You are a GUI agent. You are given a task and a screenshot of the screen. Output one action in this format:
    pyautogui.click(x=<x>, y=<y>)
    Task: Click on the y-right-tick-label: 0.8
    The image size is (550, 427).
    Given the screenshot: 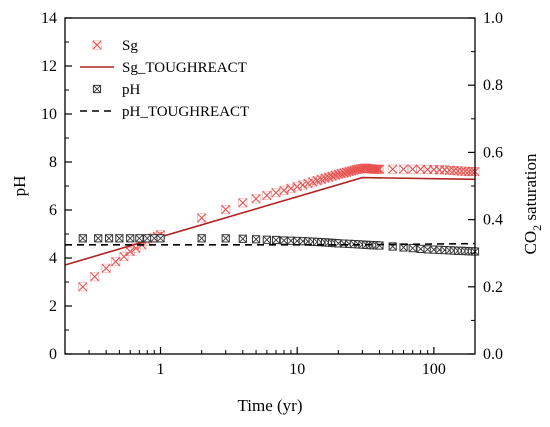 What is the action you would take?
    pyautogui.click(x=493, y=85)
    